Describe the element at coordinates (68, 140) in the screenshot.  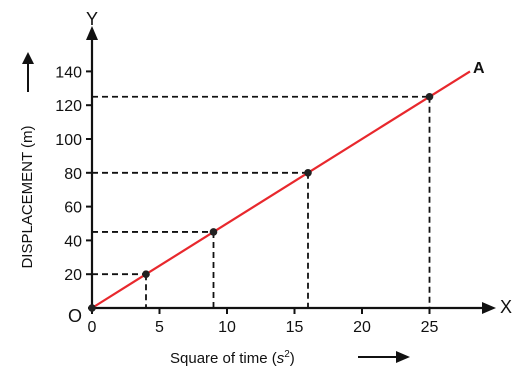
I see `y-tick-label-100: 100` at that location.